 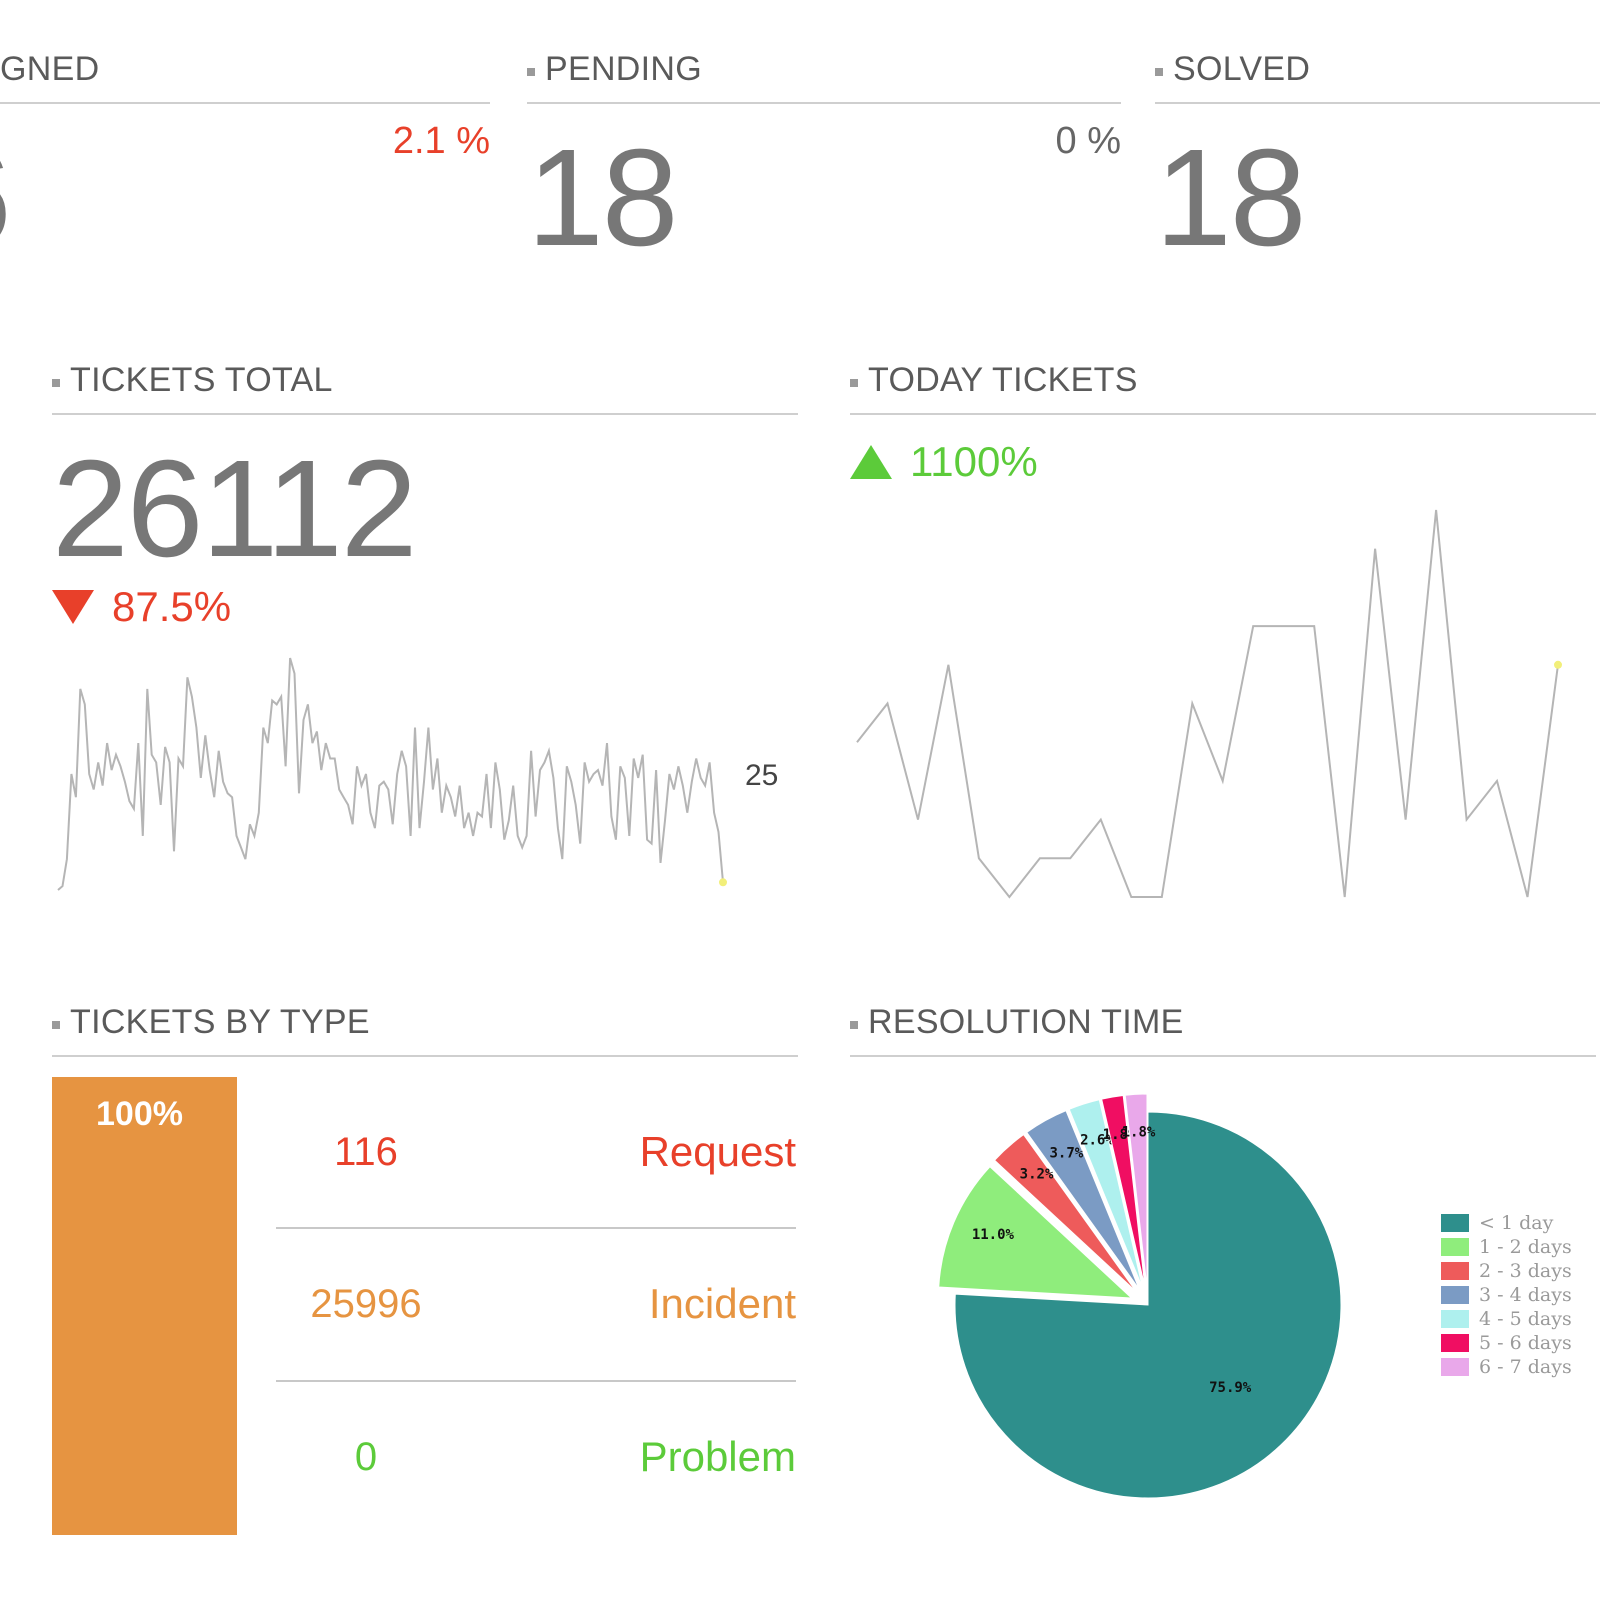 What do you see at coordinates (1230, 198) in the screenshot?
I see `kpi-solved-value: 18` at bounding box center [1230, 198].